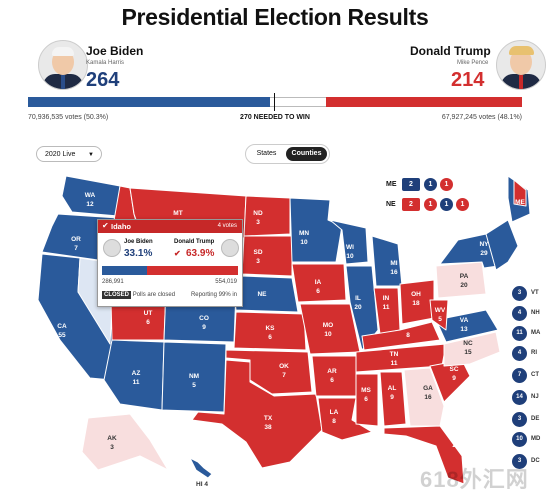 This screenshot has width=550, height=504. What do you see at coordinates (117, 295) in the screenshot?
I see `closed-badge: CLOSED` at bounding box center [117, 295].